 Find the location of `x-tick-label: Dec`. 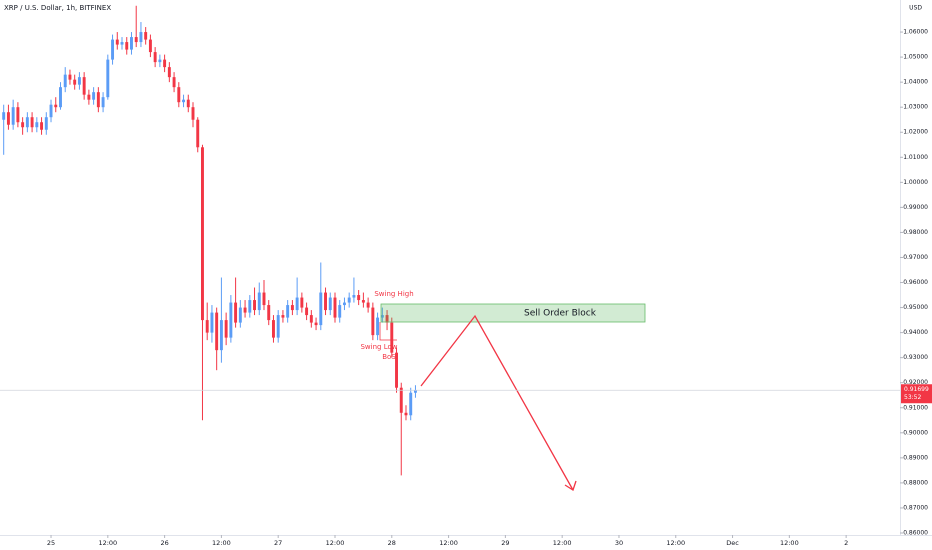

x-tick-label: Dec is located at coordinates (732, 543).